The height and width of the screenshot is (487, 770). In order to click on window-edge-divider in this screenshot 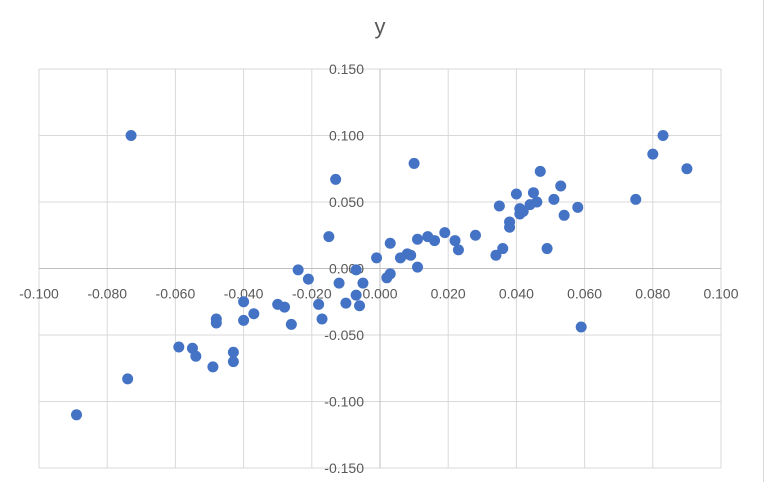, I will do `click(763, 241)`.